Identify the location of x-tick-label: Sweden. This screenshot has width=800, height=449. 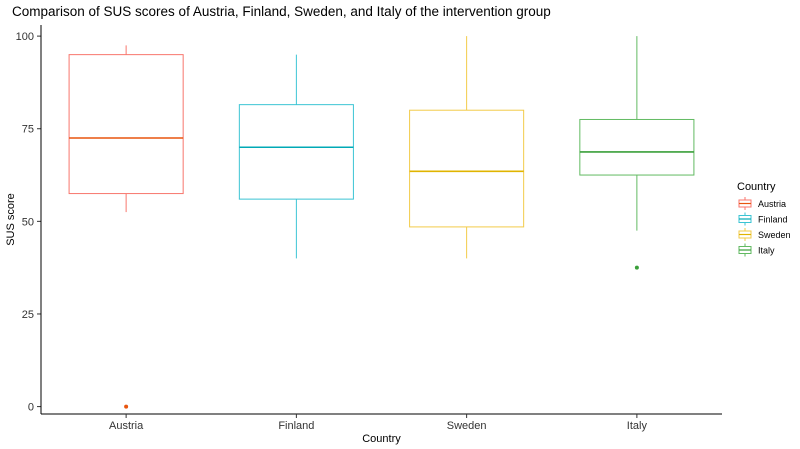
(467, 426).